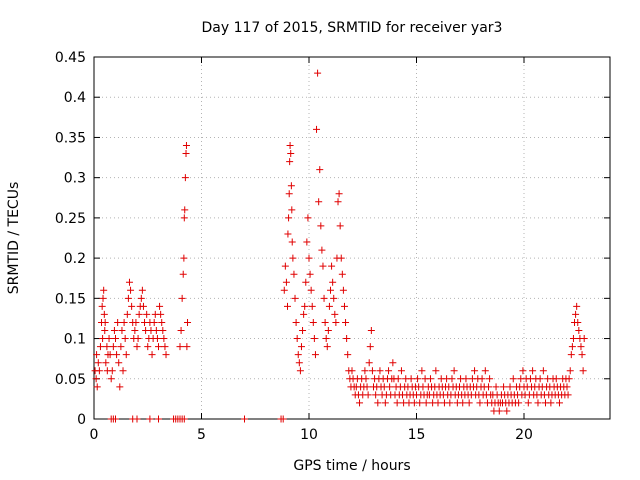 The width and height of the screenshot is (640, 480). Describe the element at coordinates (94, 435) in the screenshot. I see `x-tick-label: 0` at that location.